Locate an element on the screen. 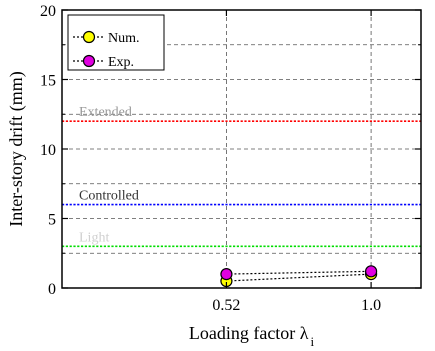 This screenshot has width=435, height=351. y-tick-label: 0 is located at coordinates (52, 289).